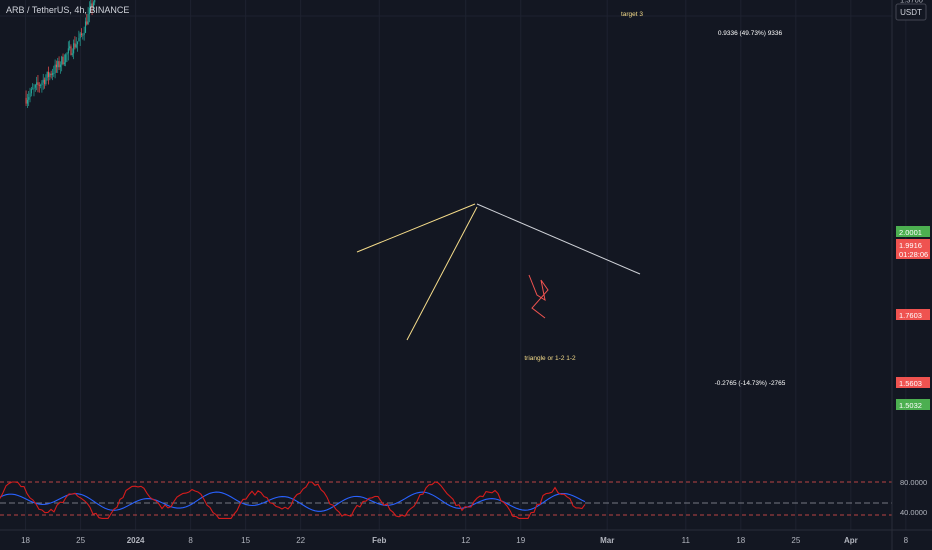 The height and width of the screenshot is (550, 932). I want to click on chart-annotation: 0.9336 (49.73%) 9336, so click(750, 33).